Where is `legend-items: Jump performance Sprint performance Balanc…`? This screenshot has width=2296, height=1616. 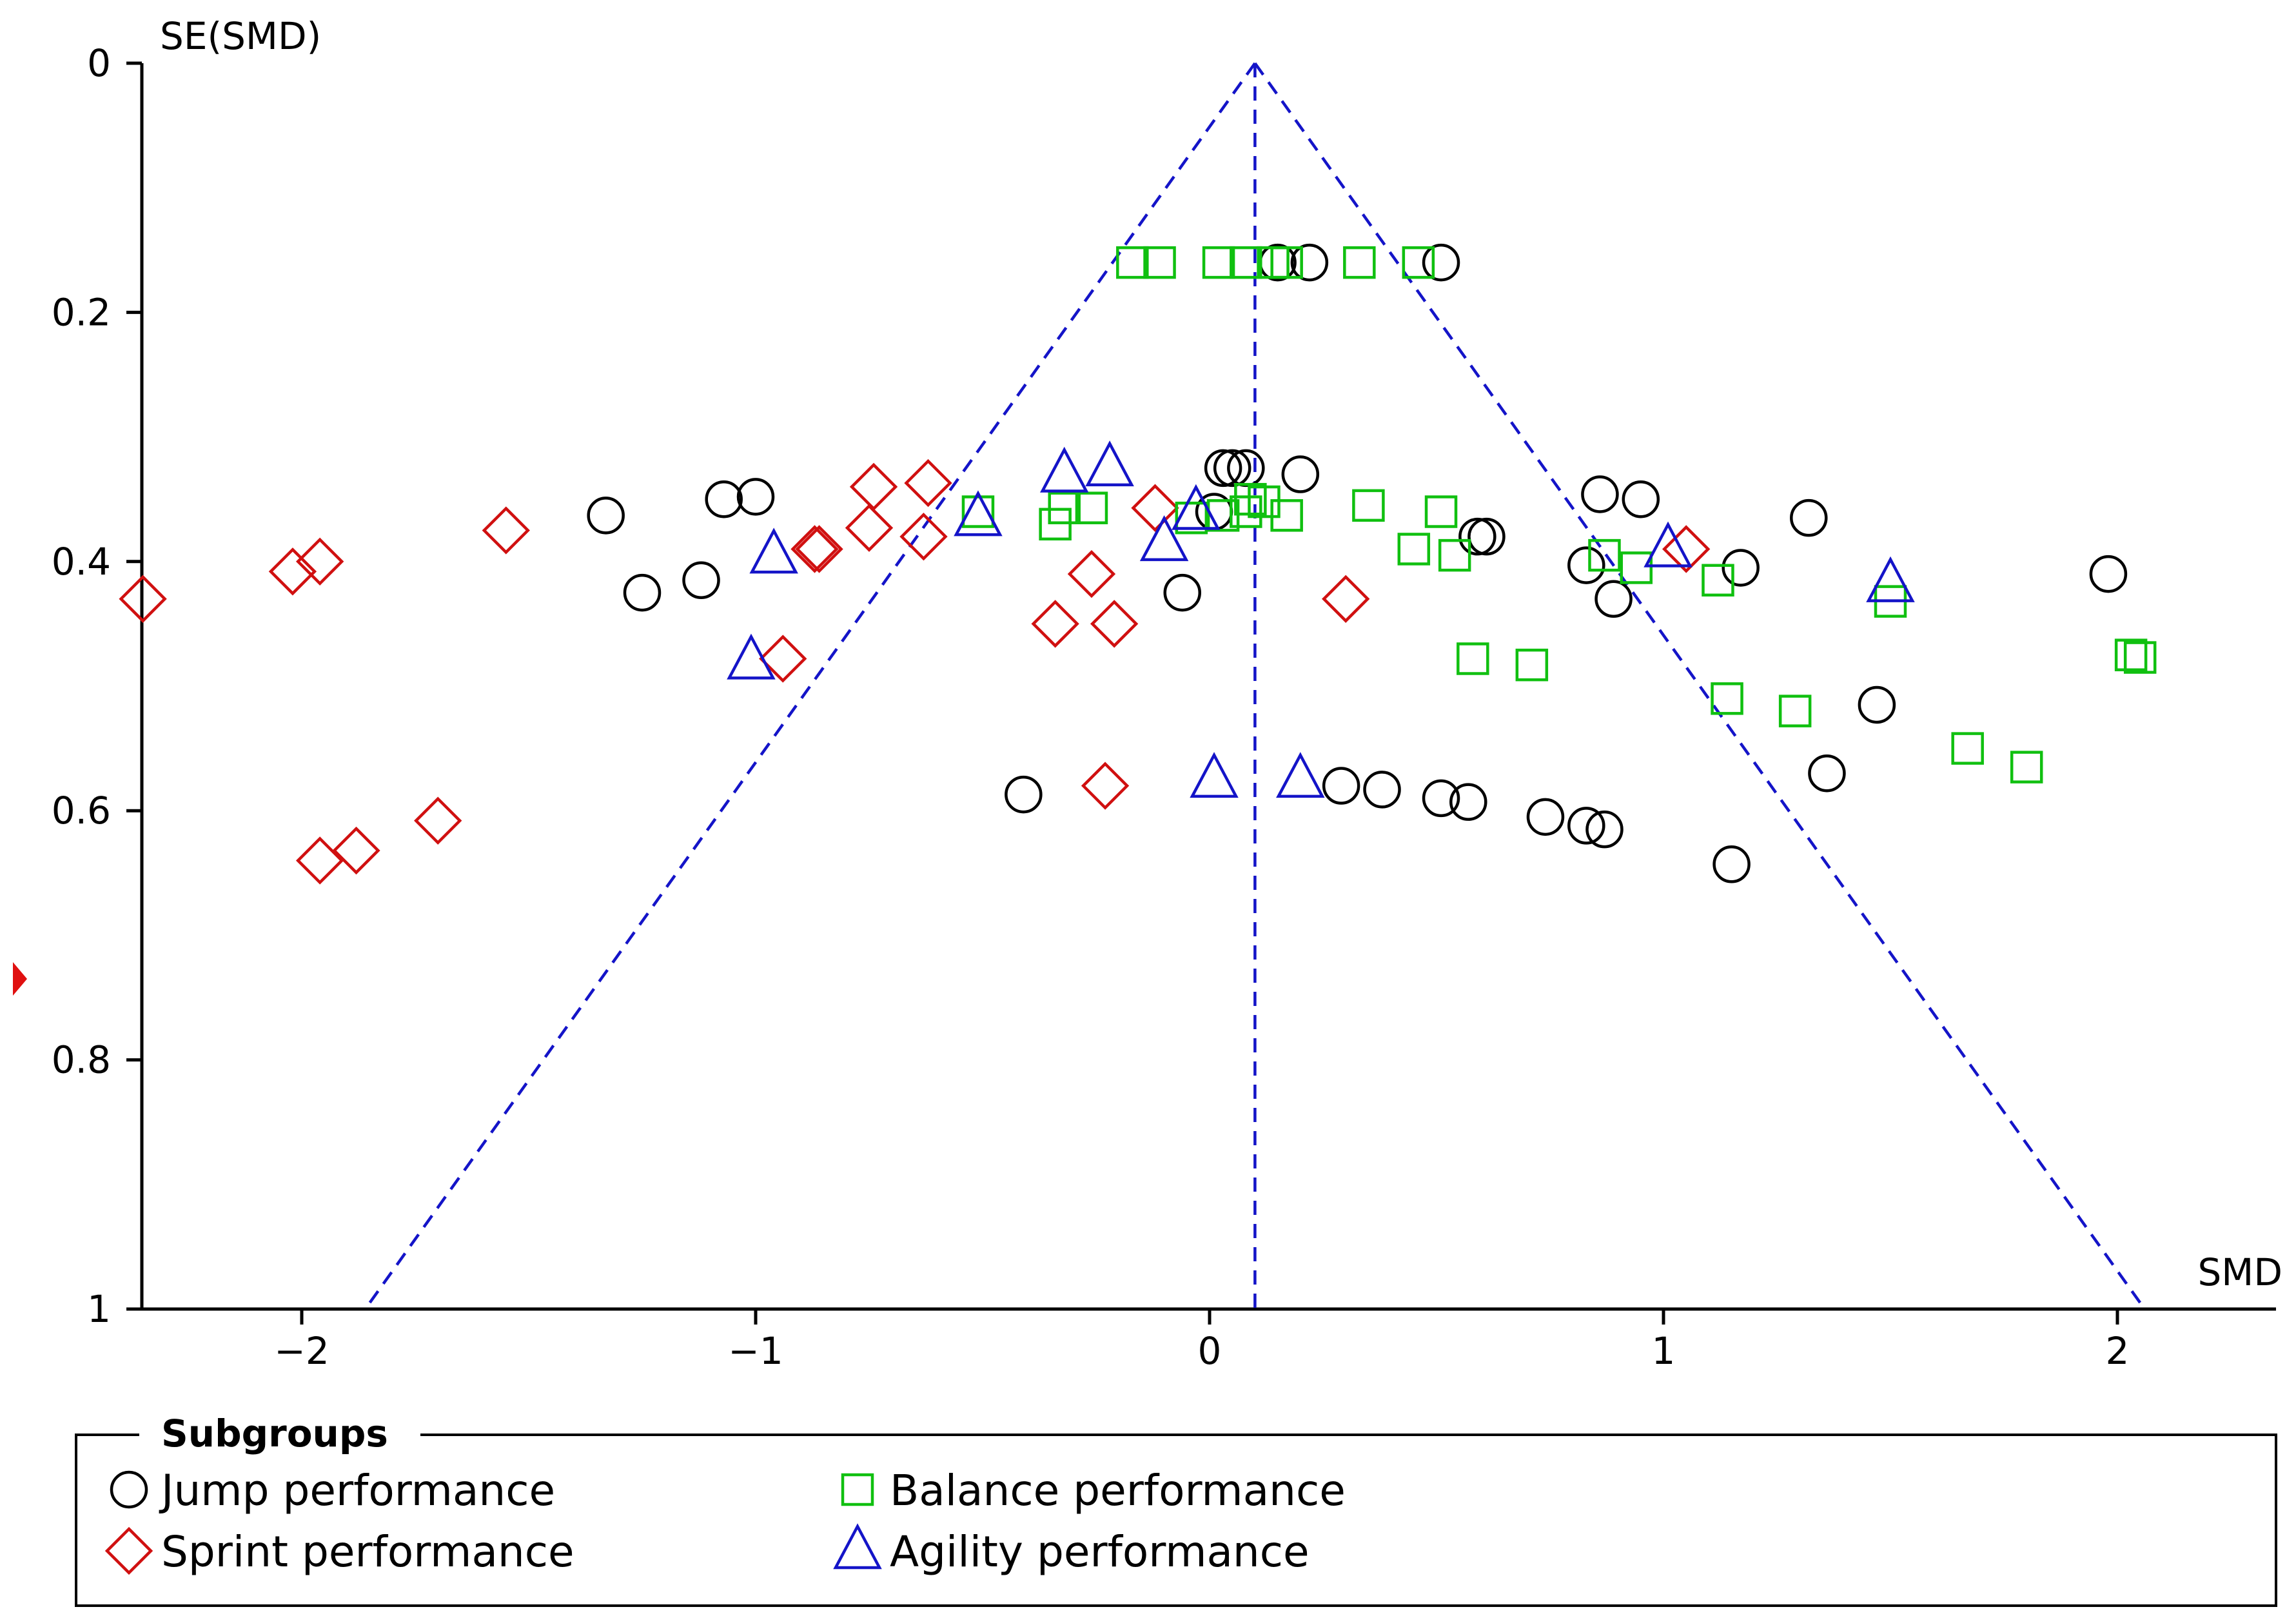 legend-items: Jump performance Sprint performance Balanc… is located at coordinates (725, 1521).